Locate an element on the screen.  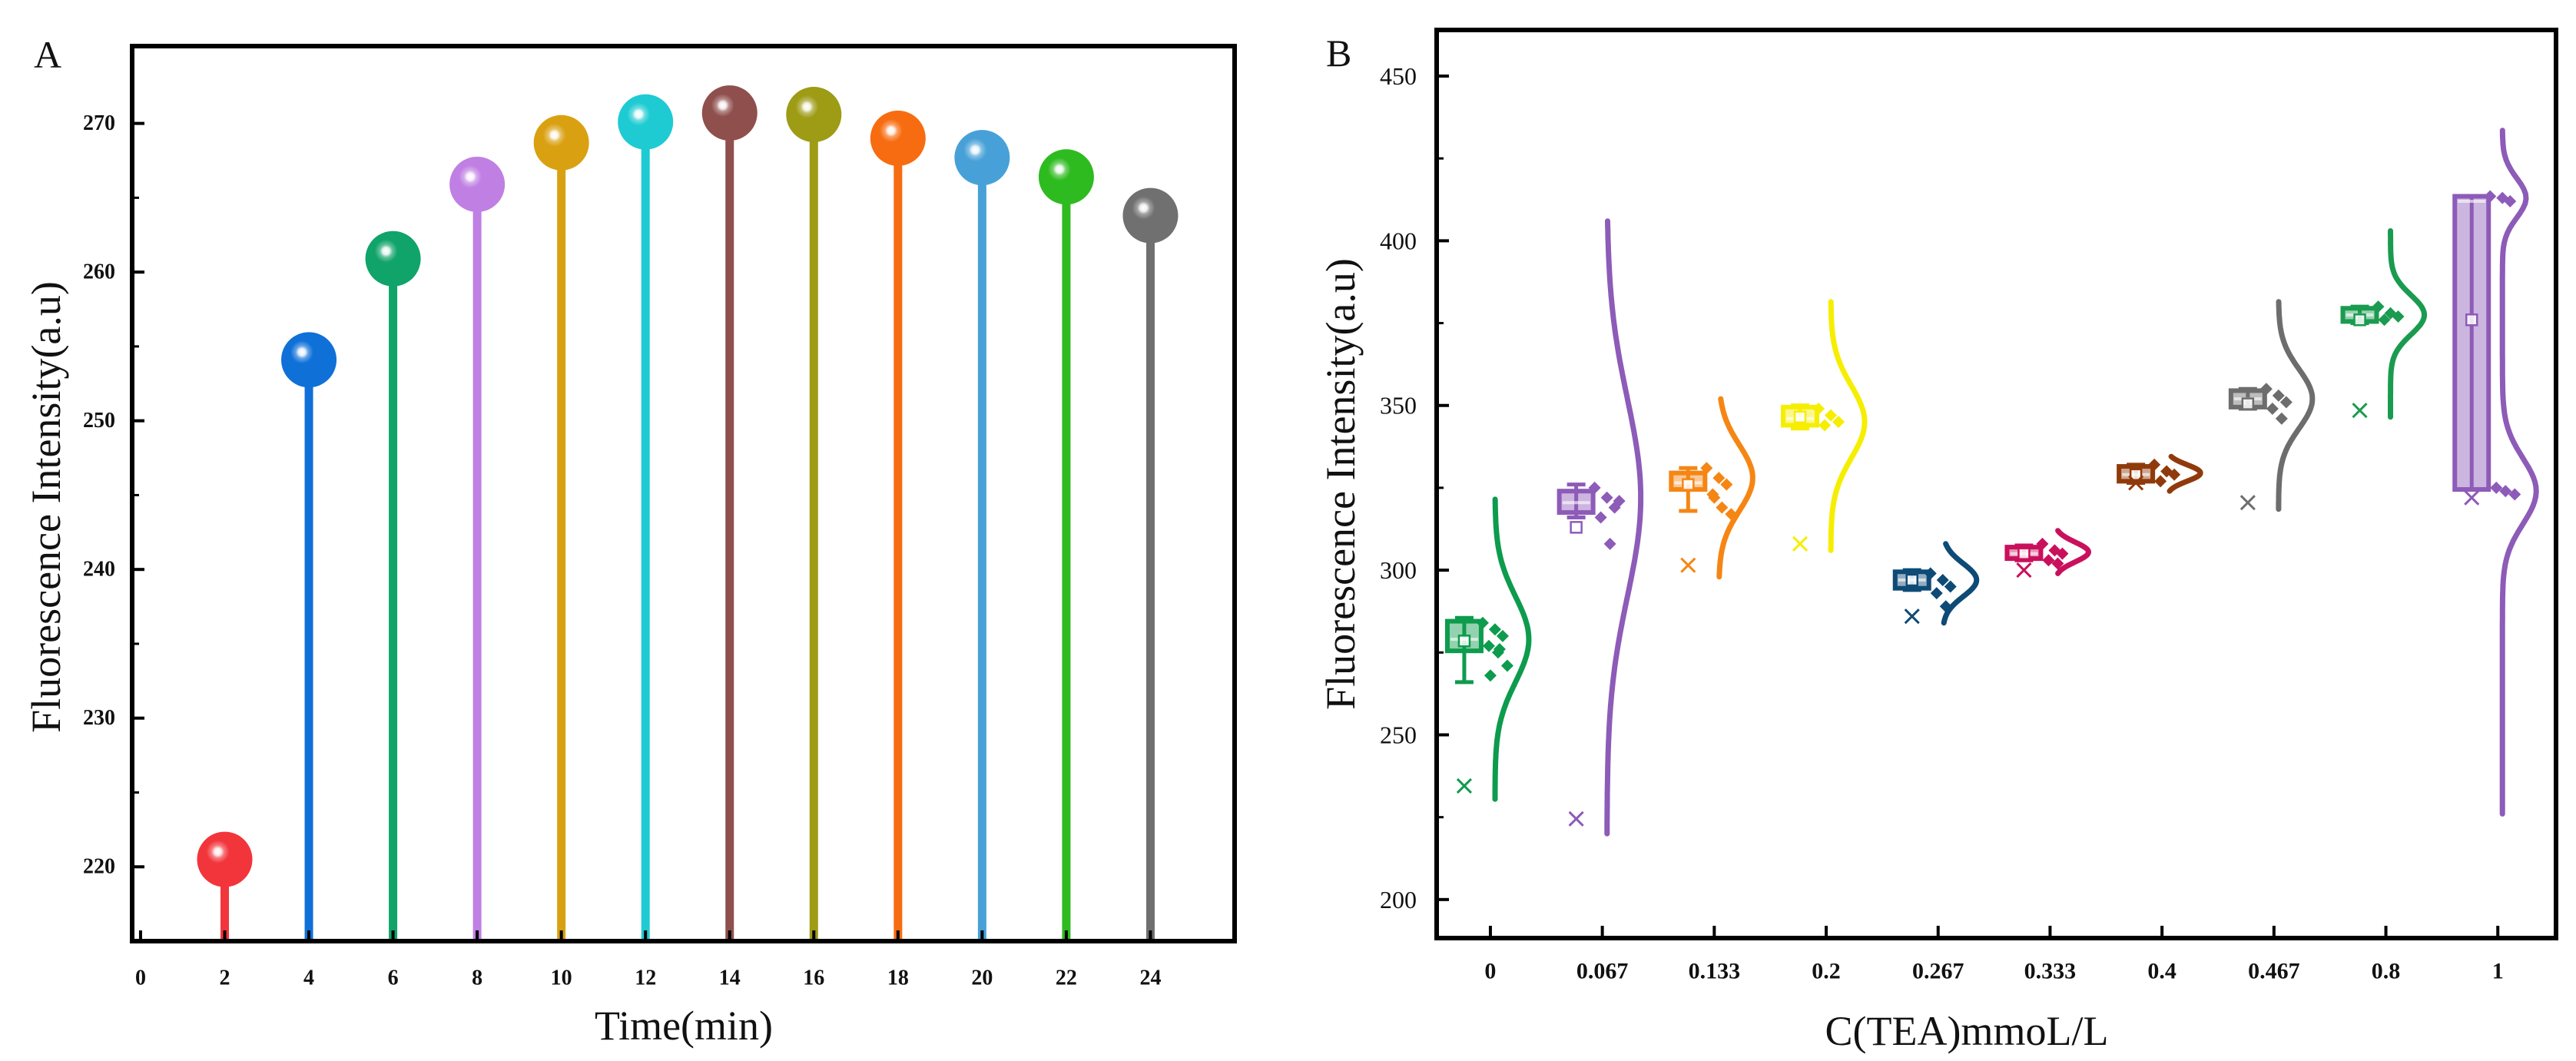
mean-marker-0.333 is located at coordinates (2024, 553).